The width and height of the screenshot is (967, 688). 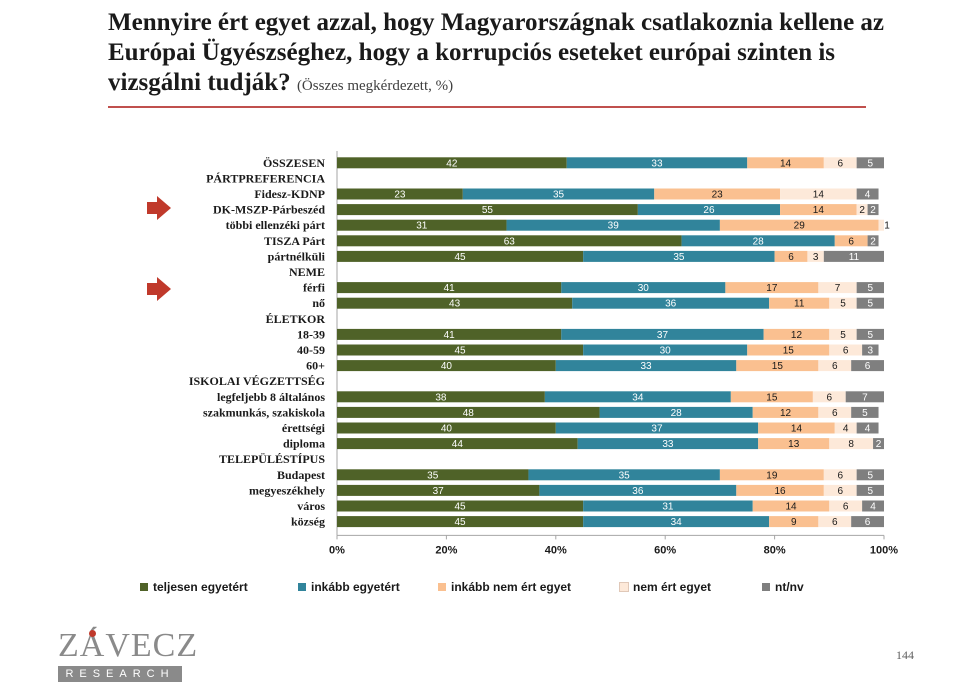 I want to click on legend-item: inkább egyetért, so click(x=349, y=587).